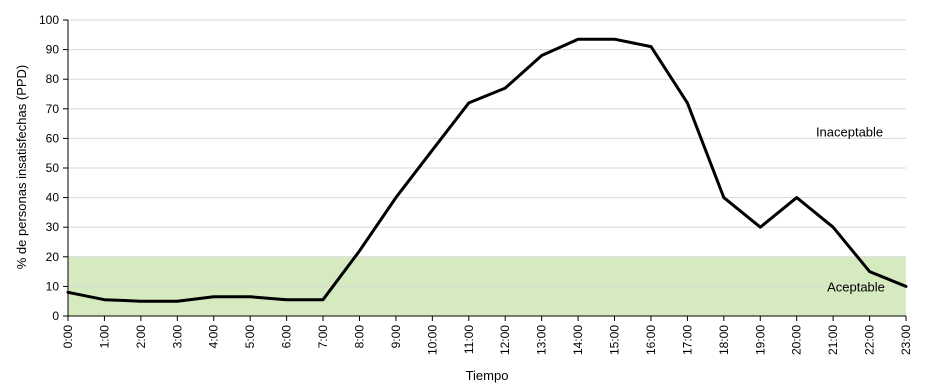  I want to click on y-tick-labels: 0 10 20 30 40 50 60 70 80 90 100, so click(49, 168).